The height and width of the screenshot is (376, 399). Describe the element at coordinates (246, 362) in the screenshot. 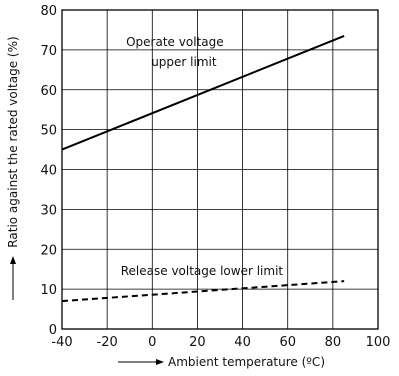

I see `x-axis-label: Ambient temperature (ºC)` at that location.